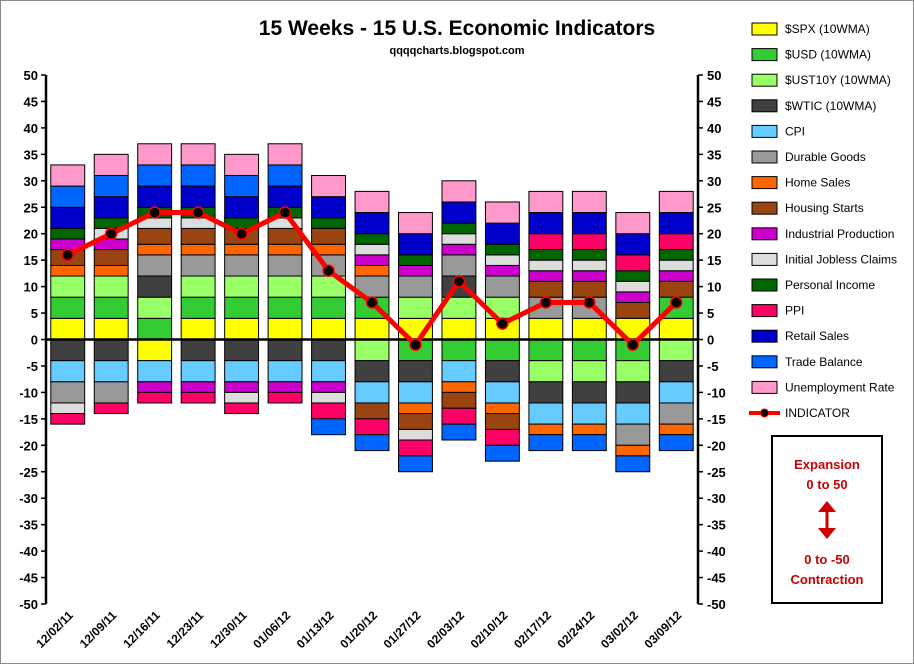  Describe the element at coordinates (155, 387) in the screenshot. I see `bar-segment: Industrial Production 12/16/11: -2` at that location.